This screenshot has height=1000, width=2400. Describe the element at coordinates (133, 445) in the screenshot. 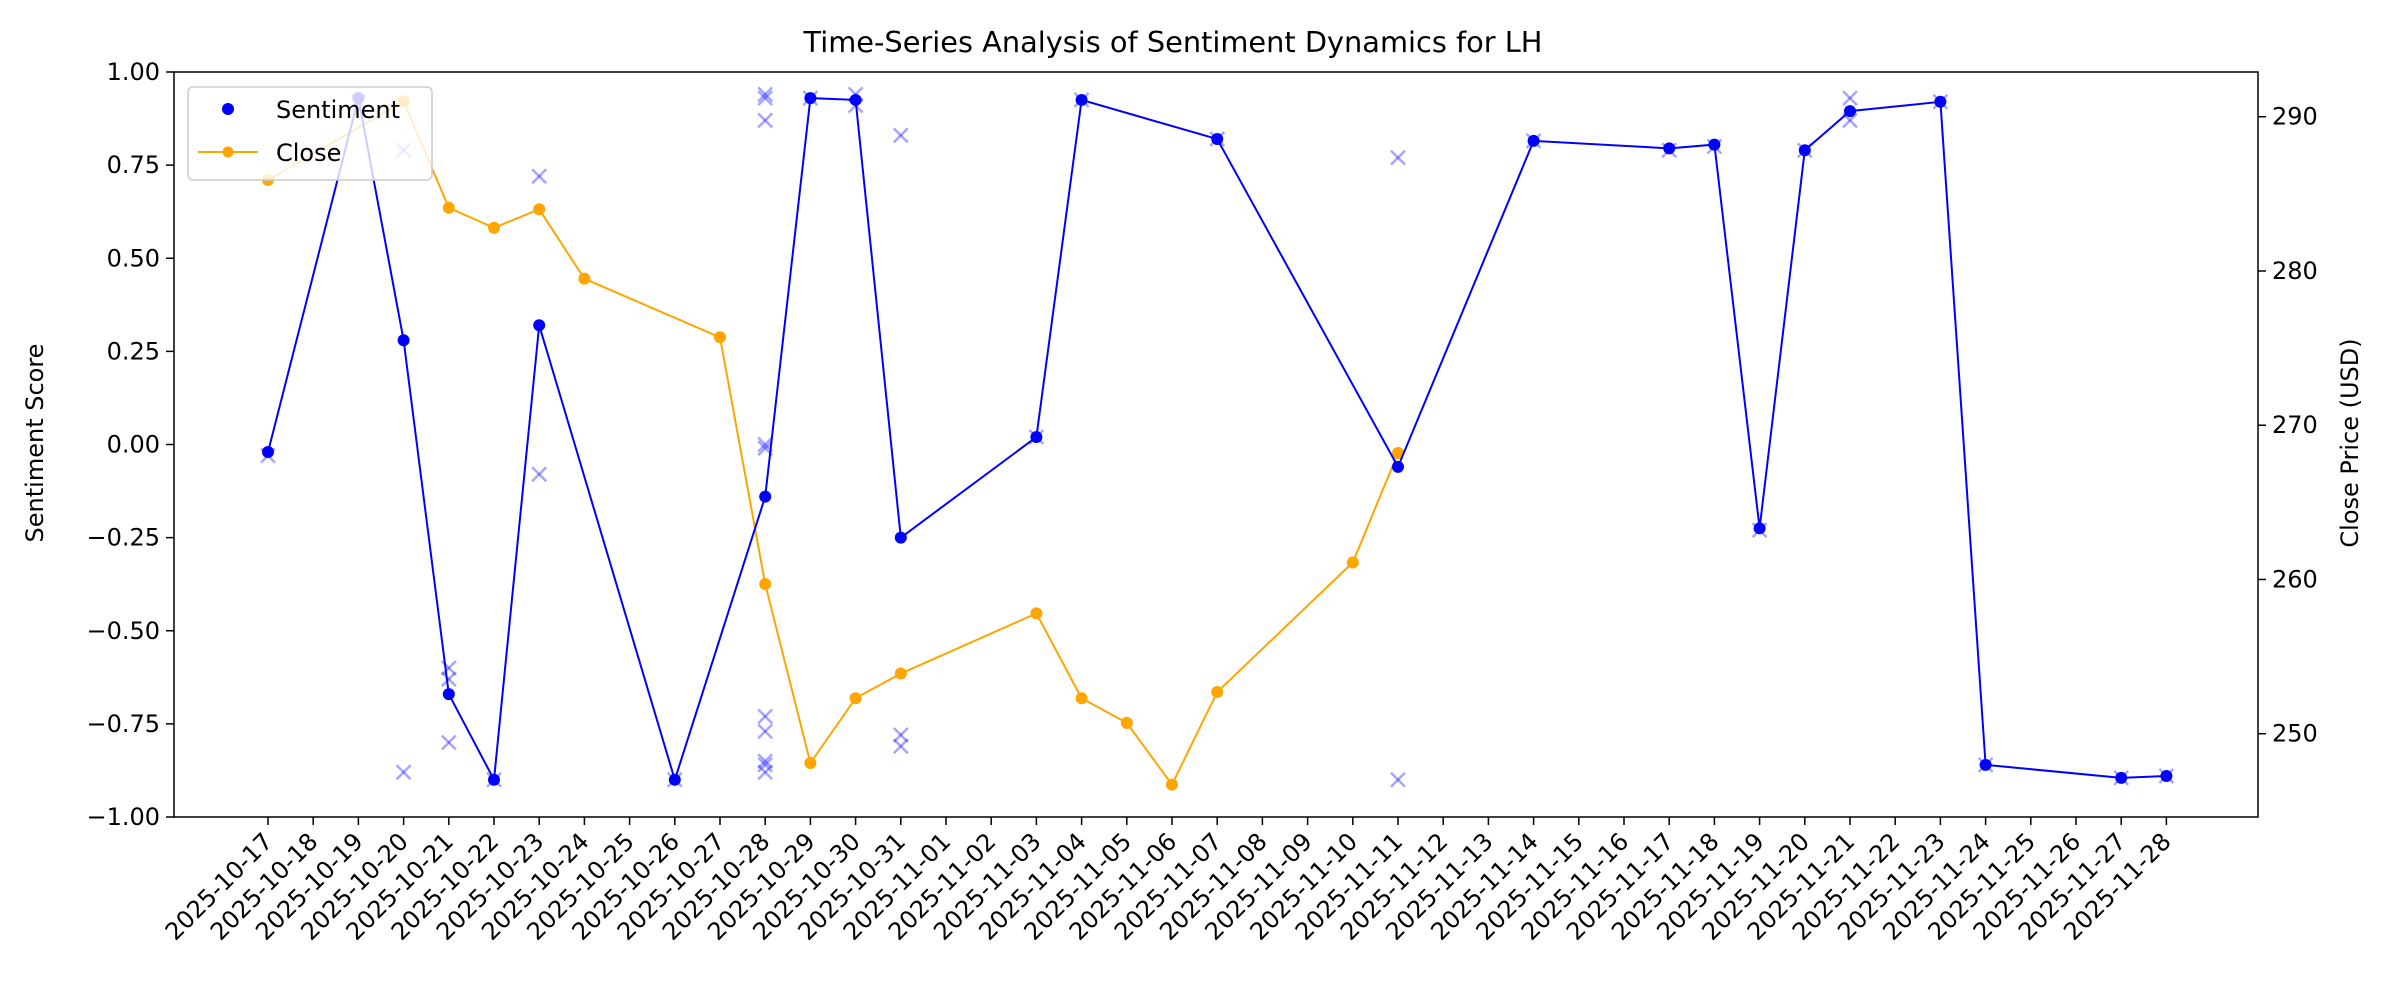

I see `y-tick-label-left: 0.00` at that location.